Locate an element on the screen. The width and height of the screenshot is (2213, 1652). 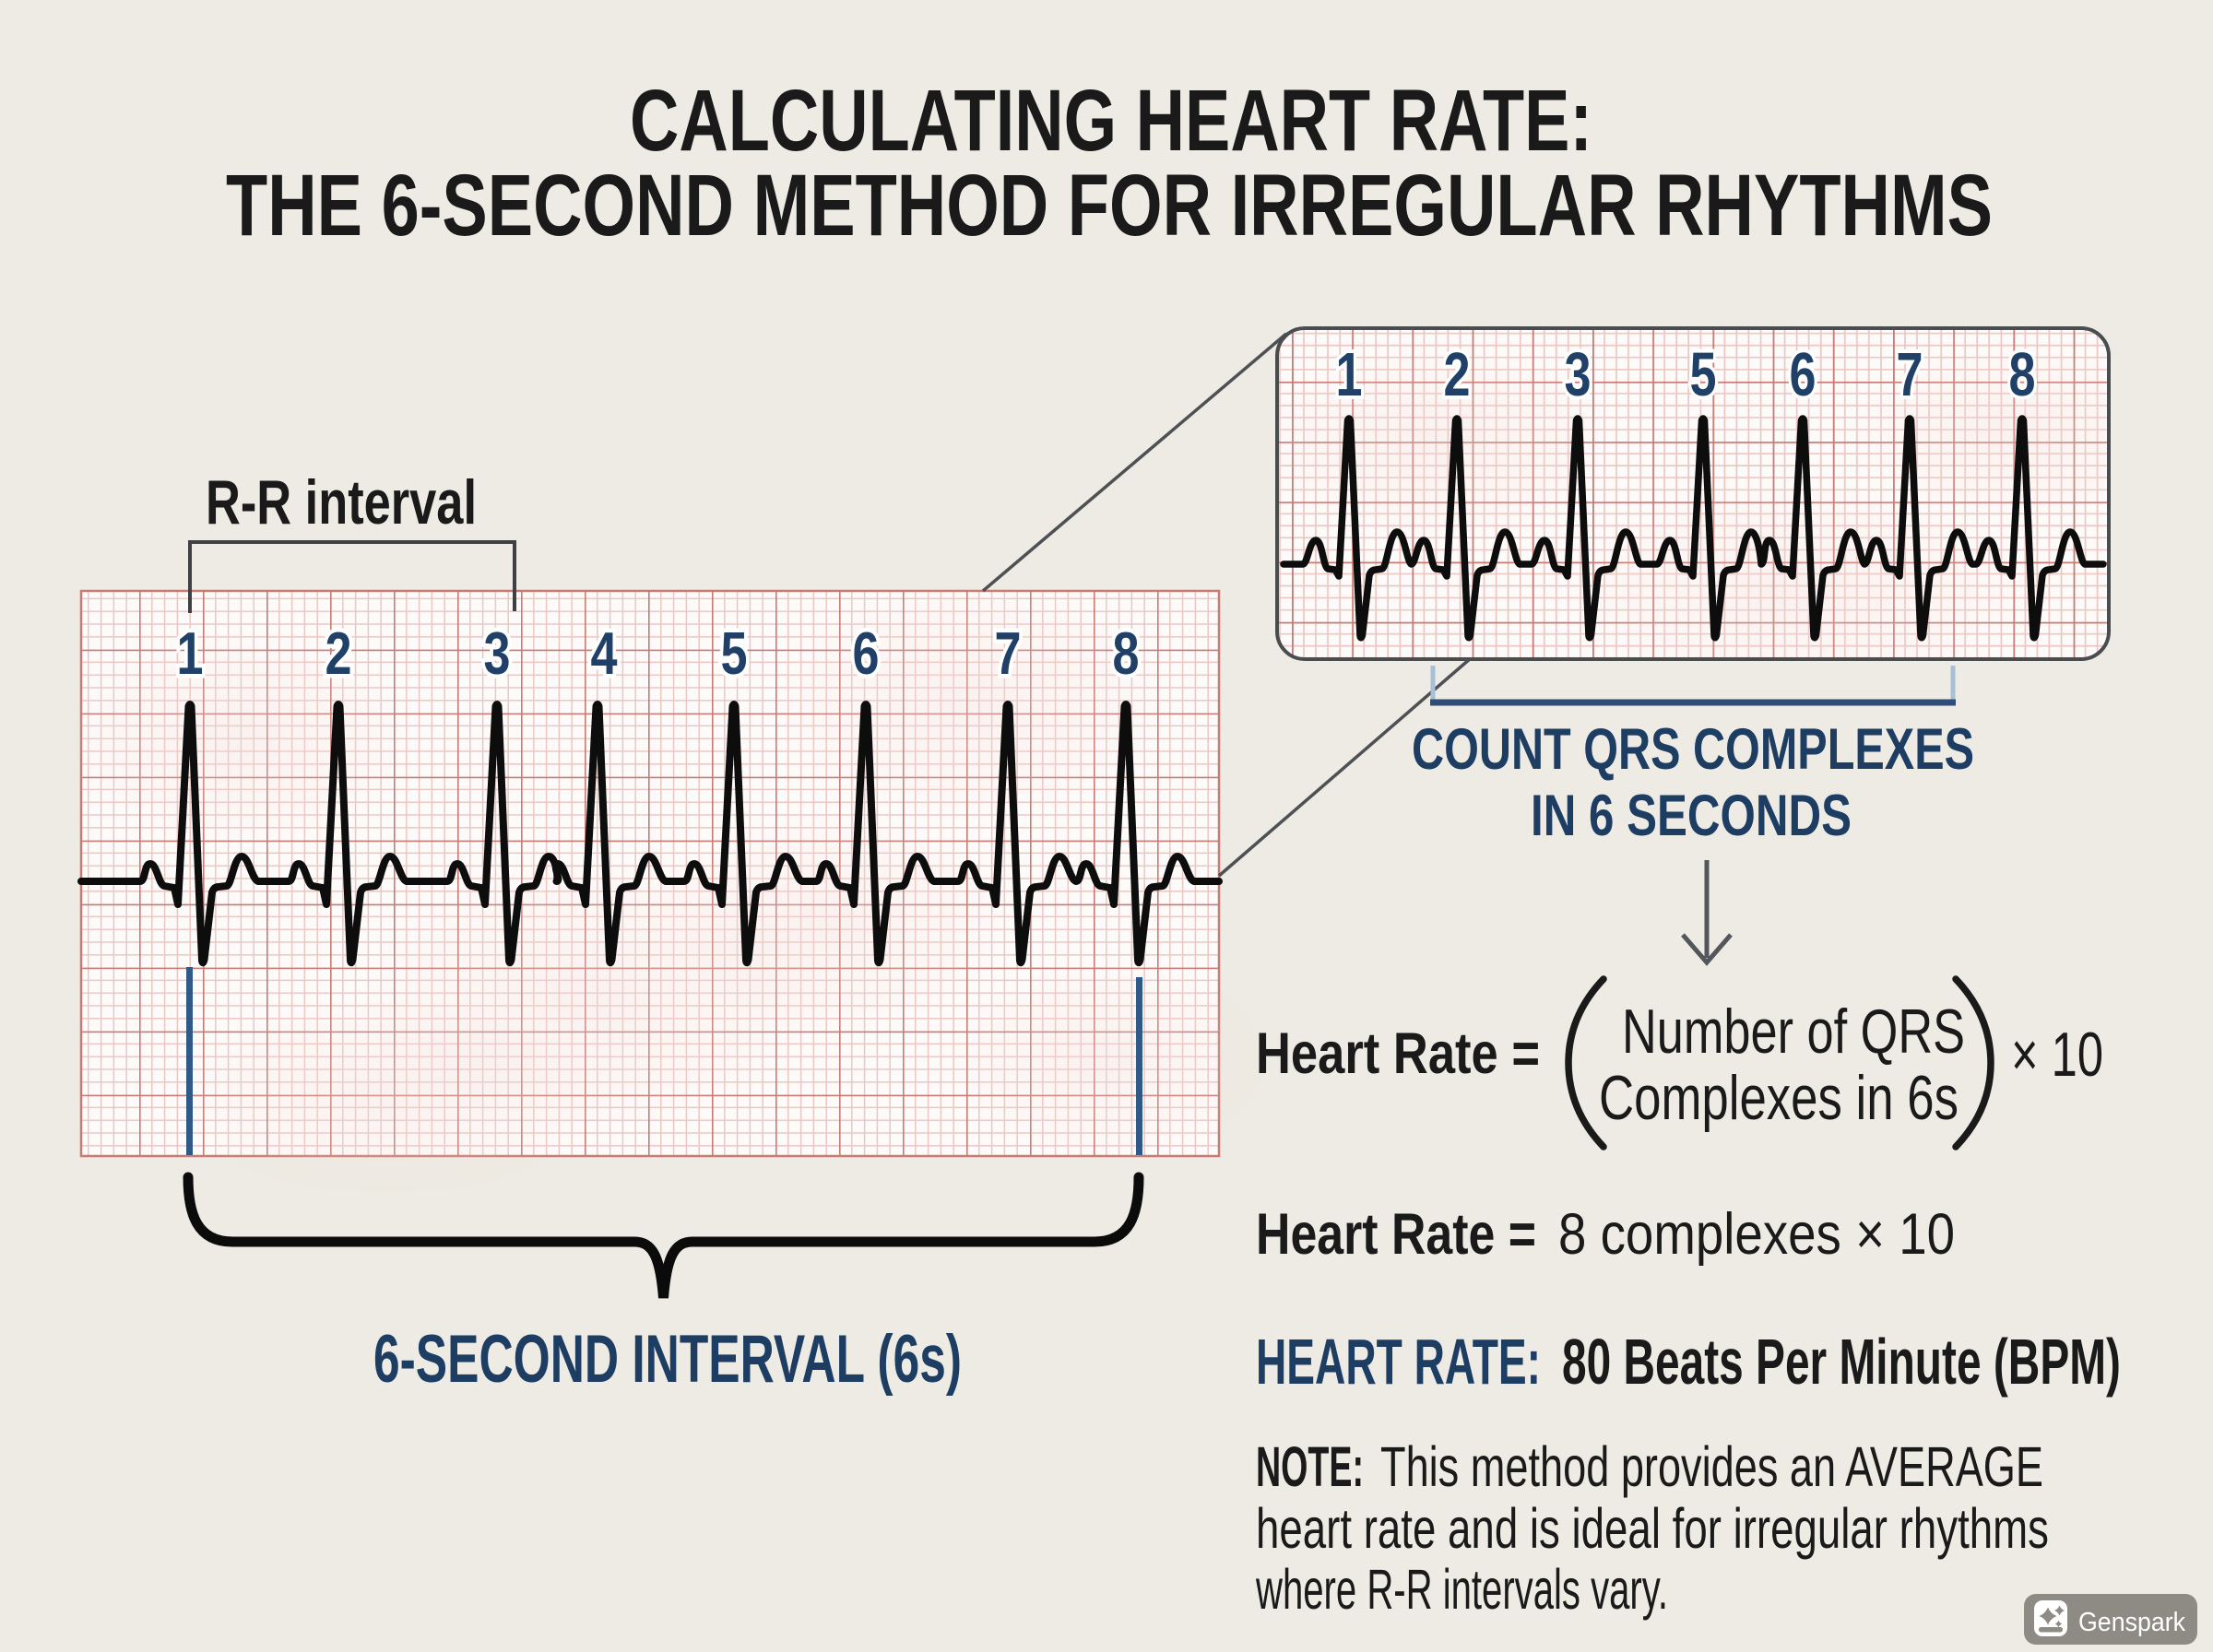
svg-text: 4 is located at coordinates (604, 653).